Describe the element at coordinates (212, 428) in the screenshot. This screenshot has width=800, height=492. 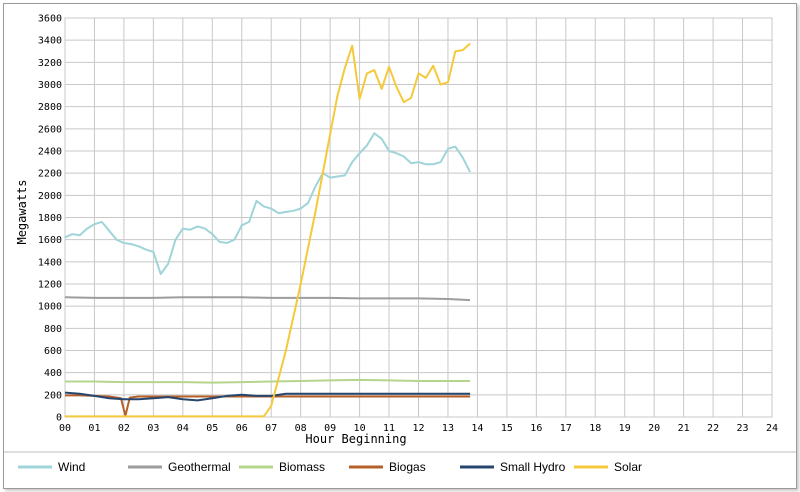
I see `x-tick-label: 05` at that location.